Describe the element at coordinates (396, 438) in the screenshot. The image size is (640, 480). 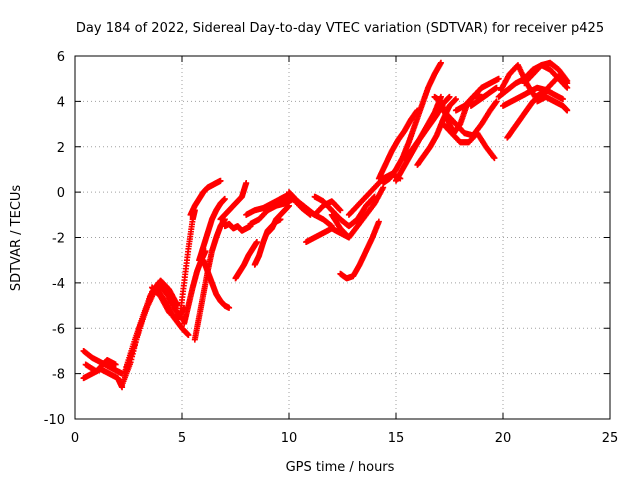
I see `x-tick-label: 15` at that location.